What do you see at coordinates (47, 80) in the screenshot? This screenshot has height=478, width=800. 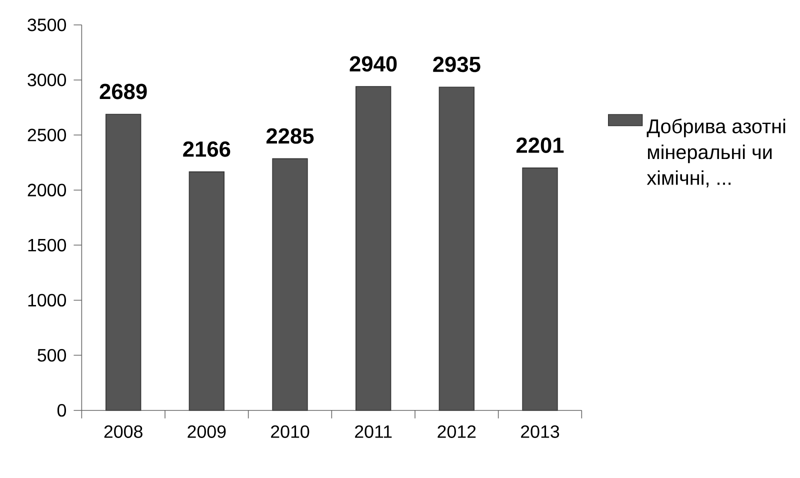 I see `y-tick-label: 3000` at bounding box center [47, 80].